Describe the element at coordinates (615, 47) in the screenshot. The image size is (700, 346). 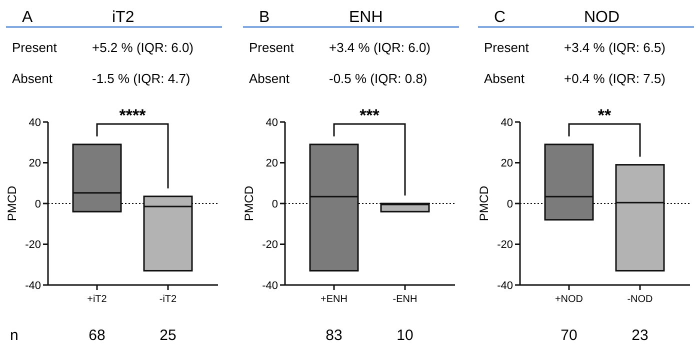
I see `text: +3.4 % (IQR: 6.5)` at that location.